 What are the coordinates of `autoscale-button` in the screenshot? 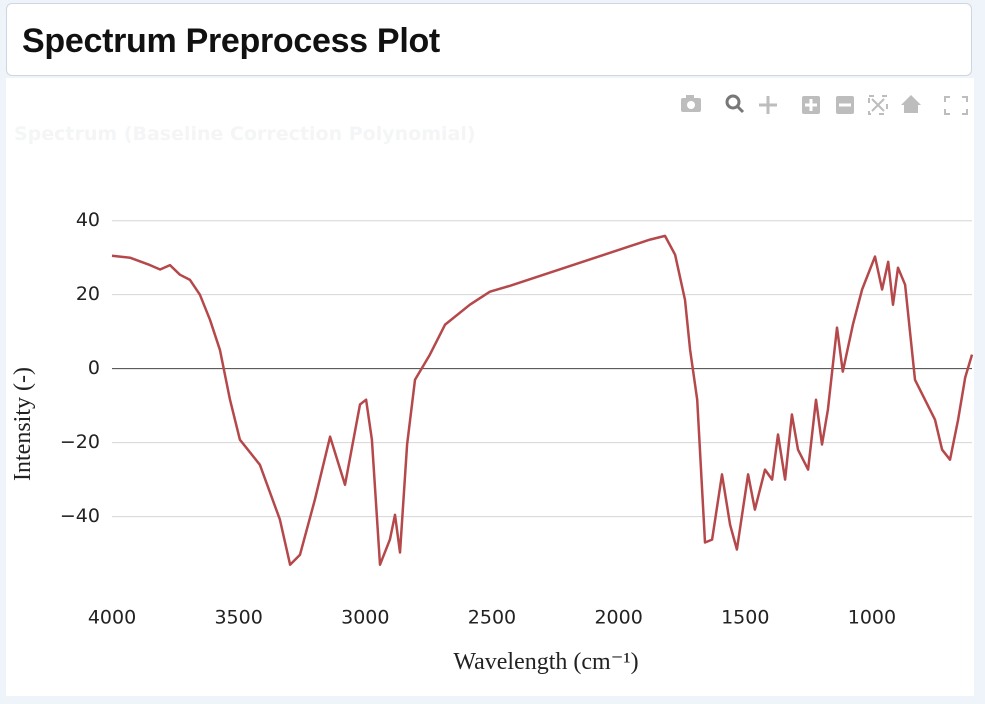 It's located at (878, 105).